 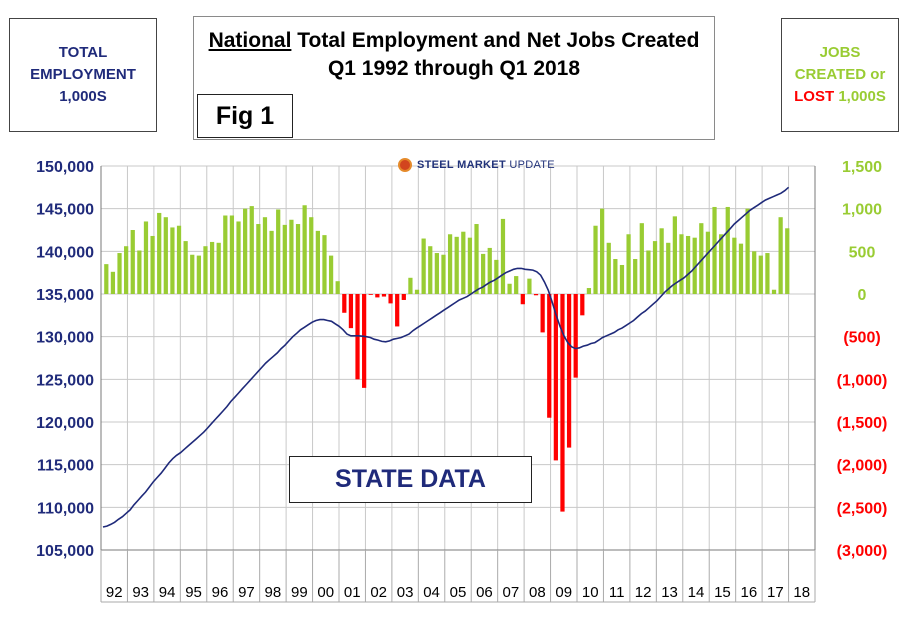 What do you see at coordinates (862, 210) in the screenshot?
I see `right-axis-tick-label: 1,000` at bounding box center [862, 210].